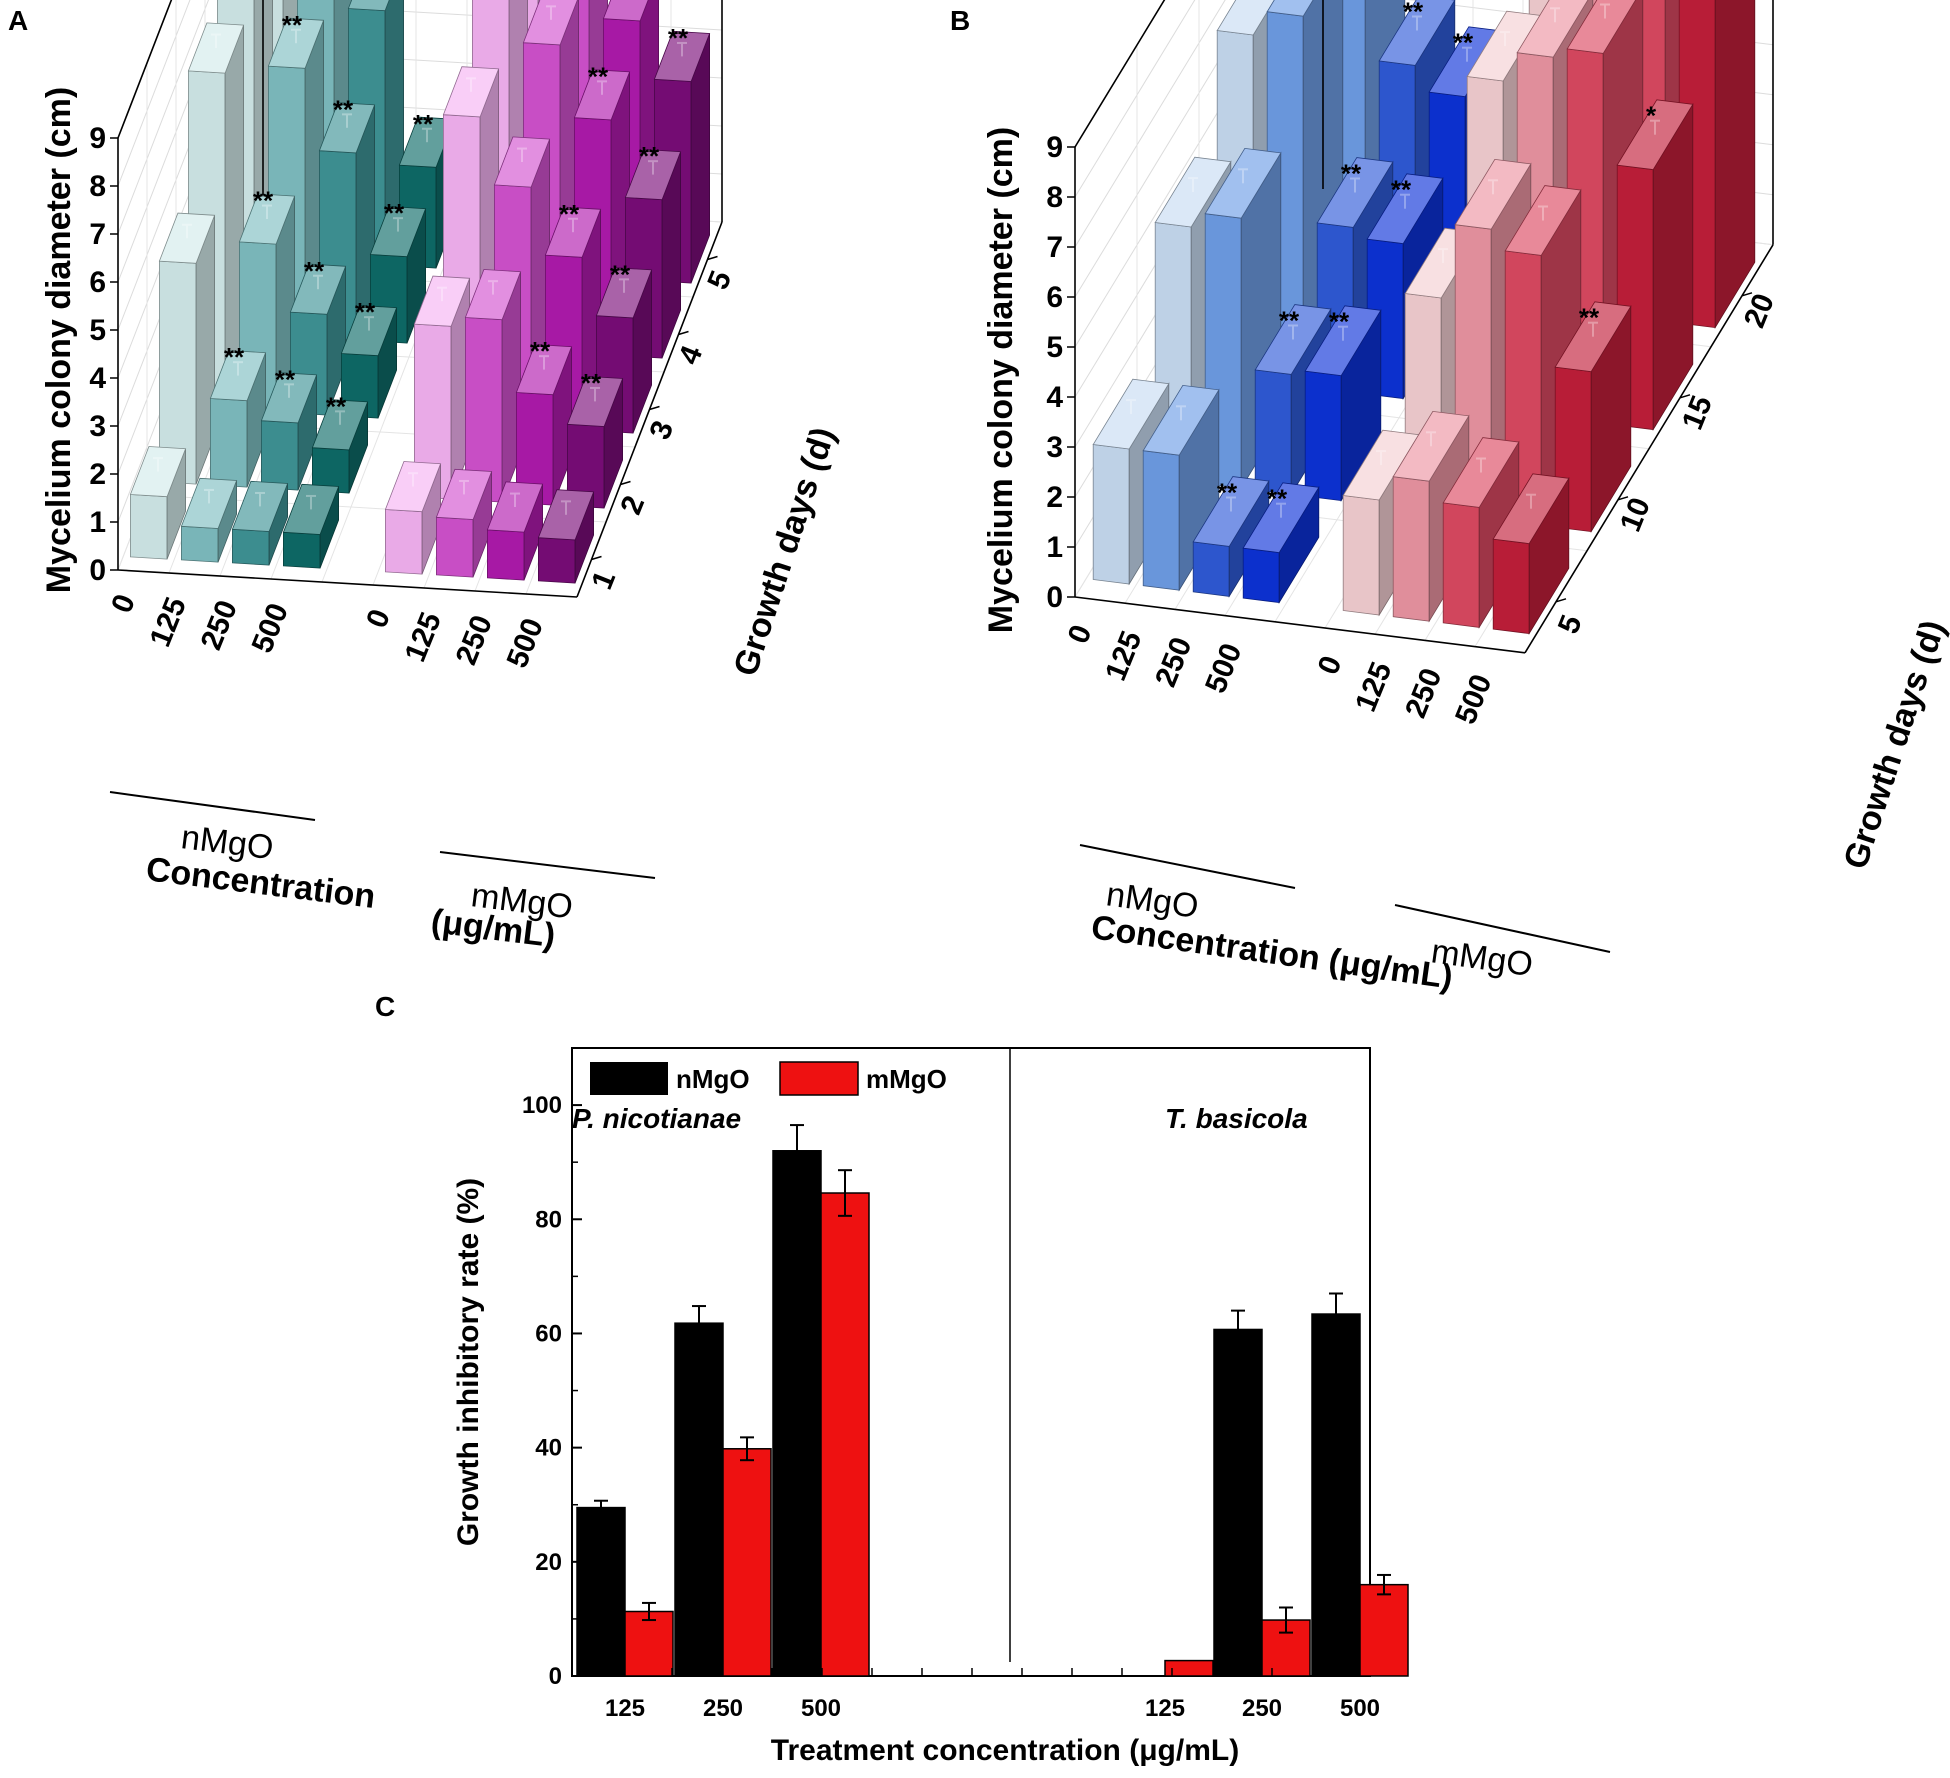 The width and height of the screenshot is (1950, 1778). I want to click on bar-nmgo-0-day2, so click(187, 348).